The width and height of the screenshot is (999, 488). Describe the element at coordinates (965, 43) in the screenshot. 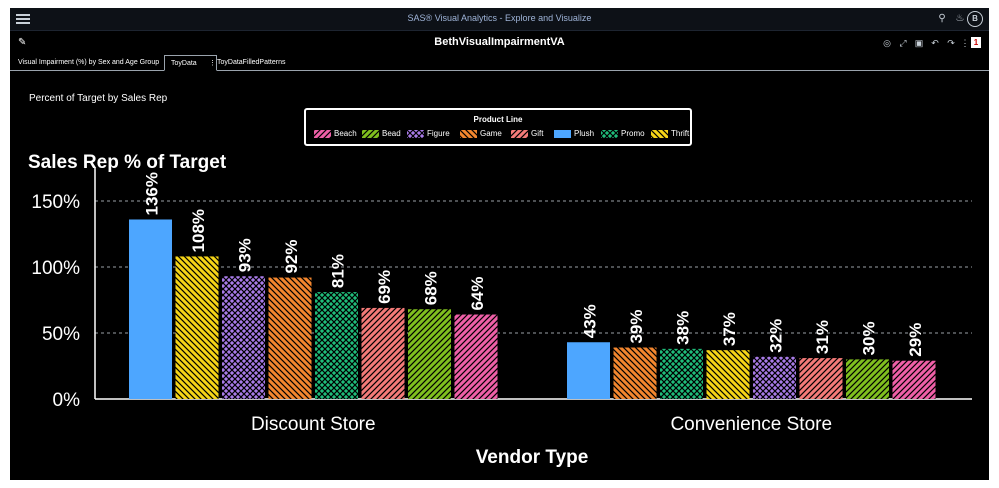

I see `more-options-icon: ⋮` at that location.